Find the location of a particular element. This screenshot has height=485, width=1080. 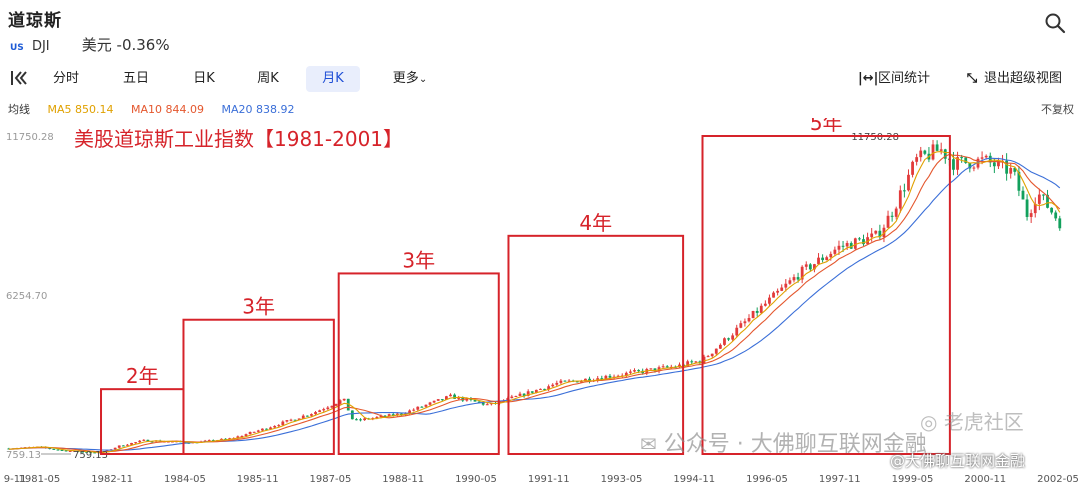

collapse-sidebar-icon is located at coordinates (19, 78).